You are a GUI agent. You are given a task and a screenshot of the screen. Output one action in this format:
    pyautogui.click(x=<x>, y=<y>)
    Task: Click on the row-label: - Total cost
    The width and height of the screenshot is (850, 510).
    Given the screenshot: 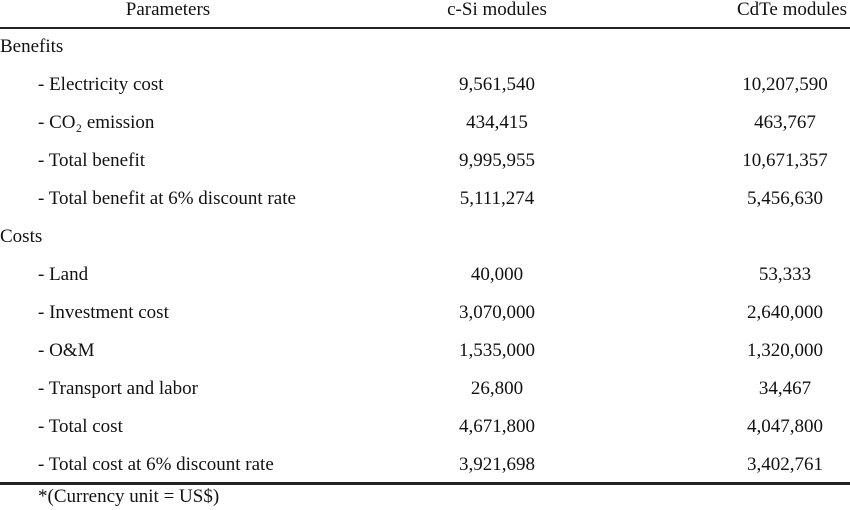 What is the action you would take?
    pyautogui.click(x=80, y=426)
    